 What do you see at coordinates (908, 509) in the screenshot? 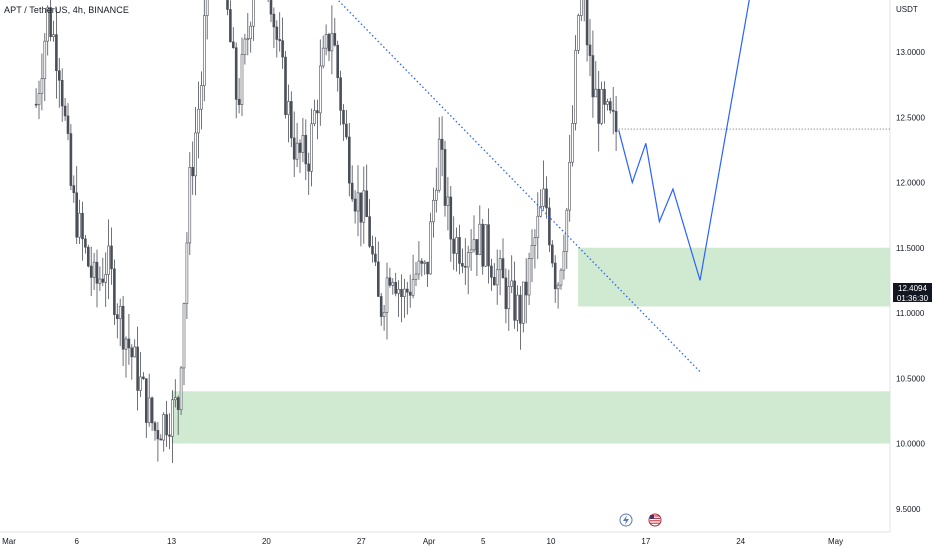
I see `y-tick-label: 9.5000` at bounding box center [908, 509].